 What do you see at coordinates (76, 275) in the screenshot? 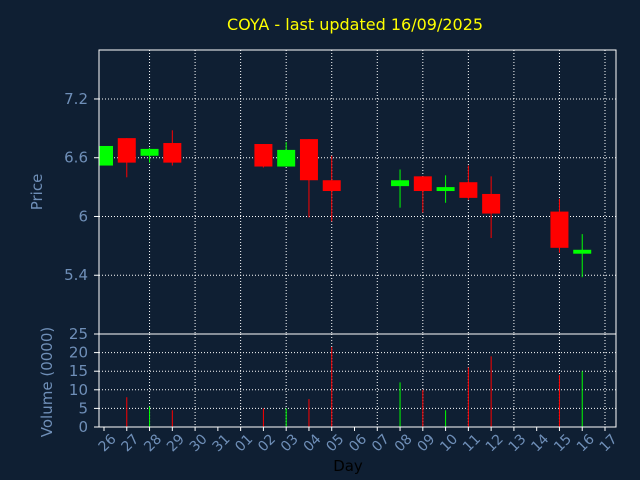
I see `price-tick-label: 5.4` at bounding box center [76, 275].